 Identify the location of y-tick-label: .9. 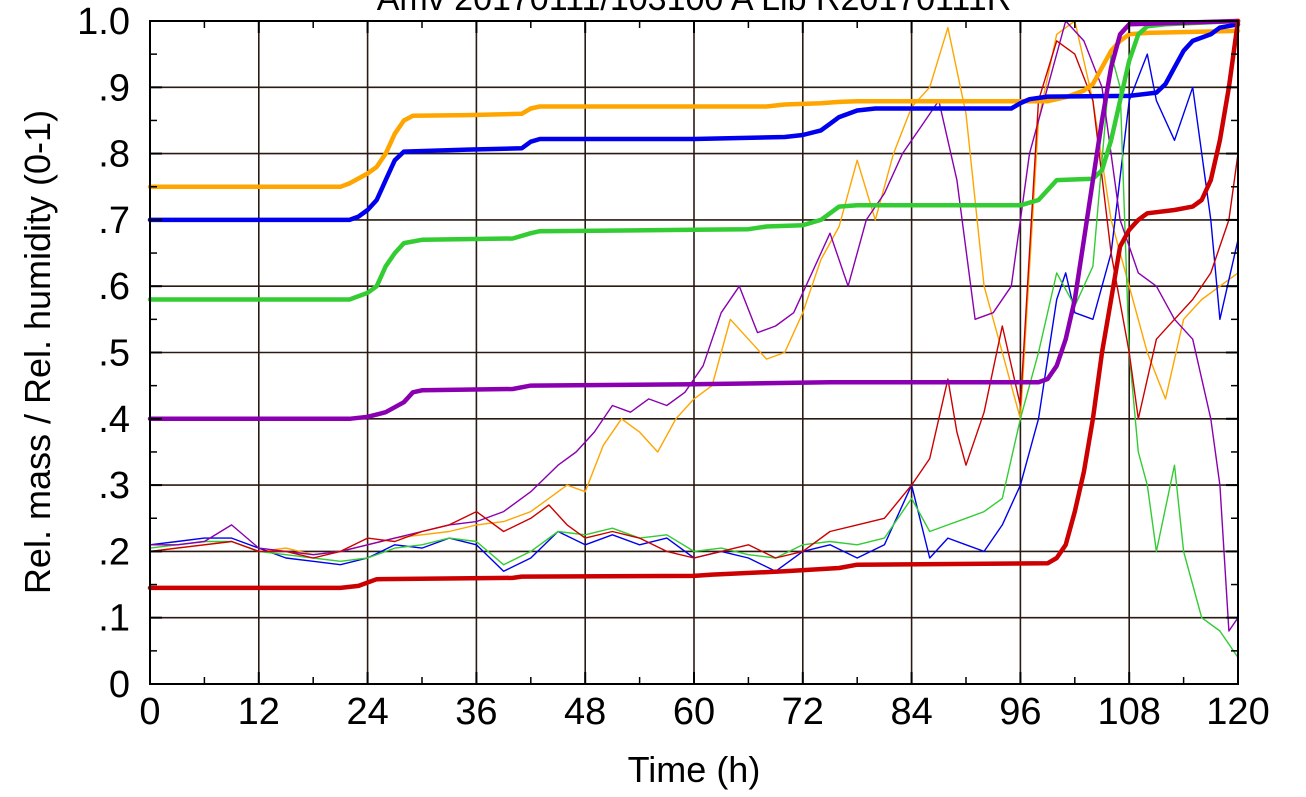
(114, 88).